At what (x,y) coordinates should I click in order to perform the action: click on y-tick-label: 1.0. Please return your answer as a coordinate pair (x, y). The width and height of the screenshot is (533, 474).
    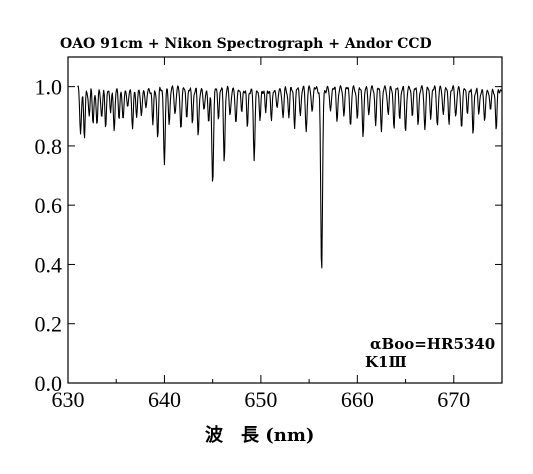
    Looking at the image, I should click on (49, 87).